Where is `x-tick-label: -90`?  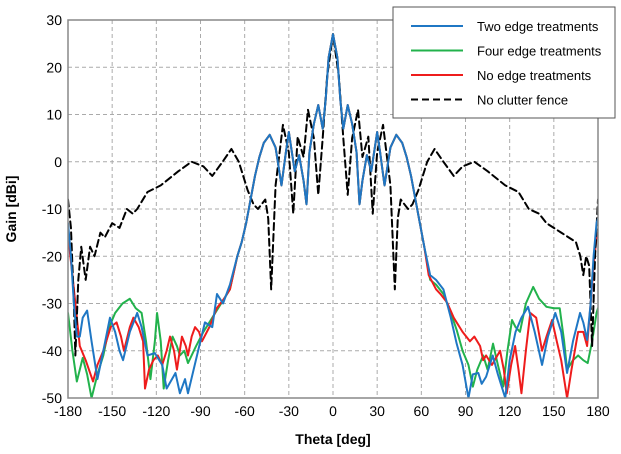
x-tick-label: -90 is located at coordinates (200, 411).